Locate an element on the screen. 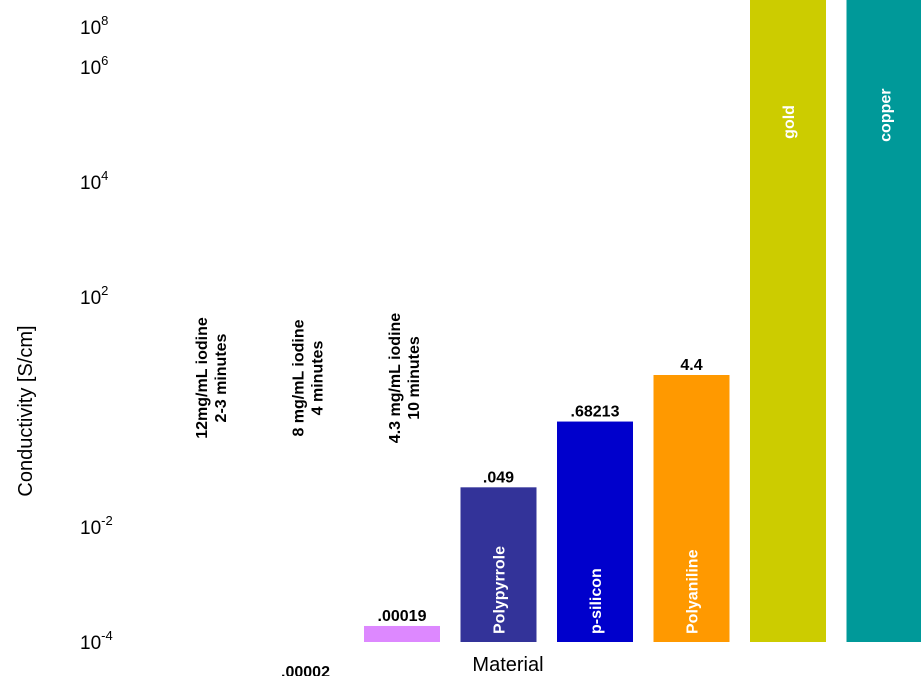 The image size is (921, 676). y-tick-label: 10⁶ is located at coordinates (94, 66).